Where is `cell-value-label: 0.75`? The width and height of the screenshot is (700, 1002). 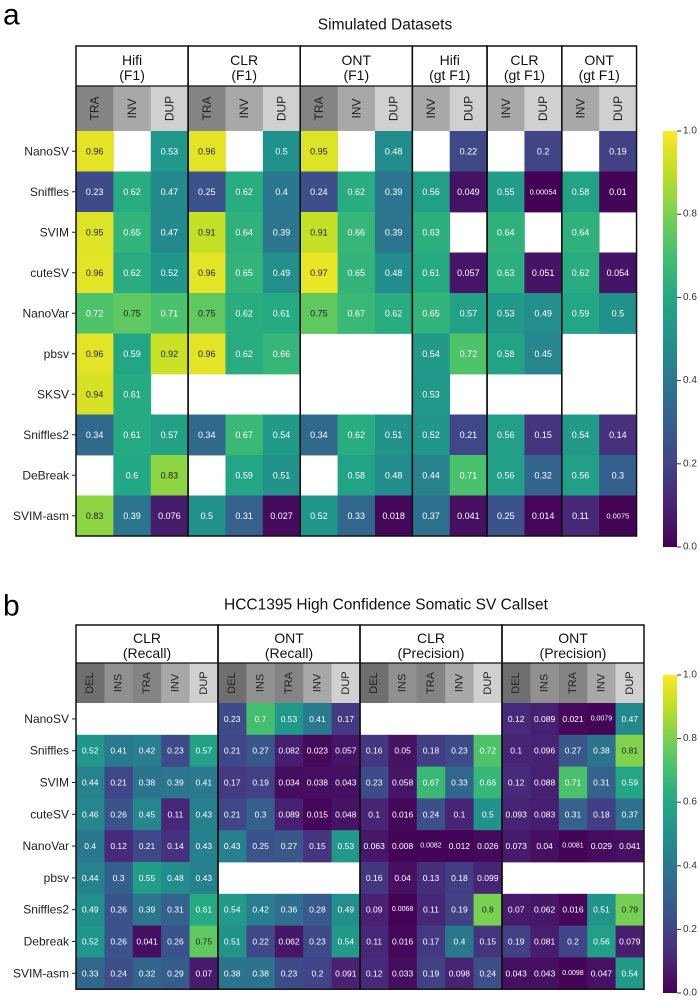
cell-value-label: 0.75 is located at coordinates (132, 313).